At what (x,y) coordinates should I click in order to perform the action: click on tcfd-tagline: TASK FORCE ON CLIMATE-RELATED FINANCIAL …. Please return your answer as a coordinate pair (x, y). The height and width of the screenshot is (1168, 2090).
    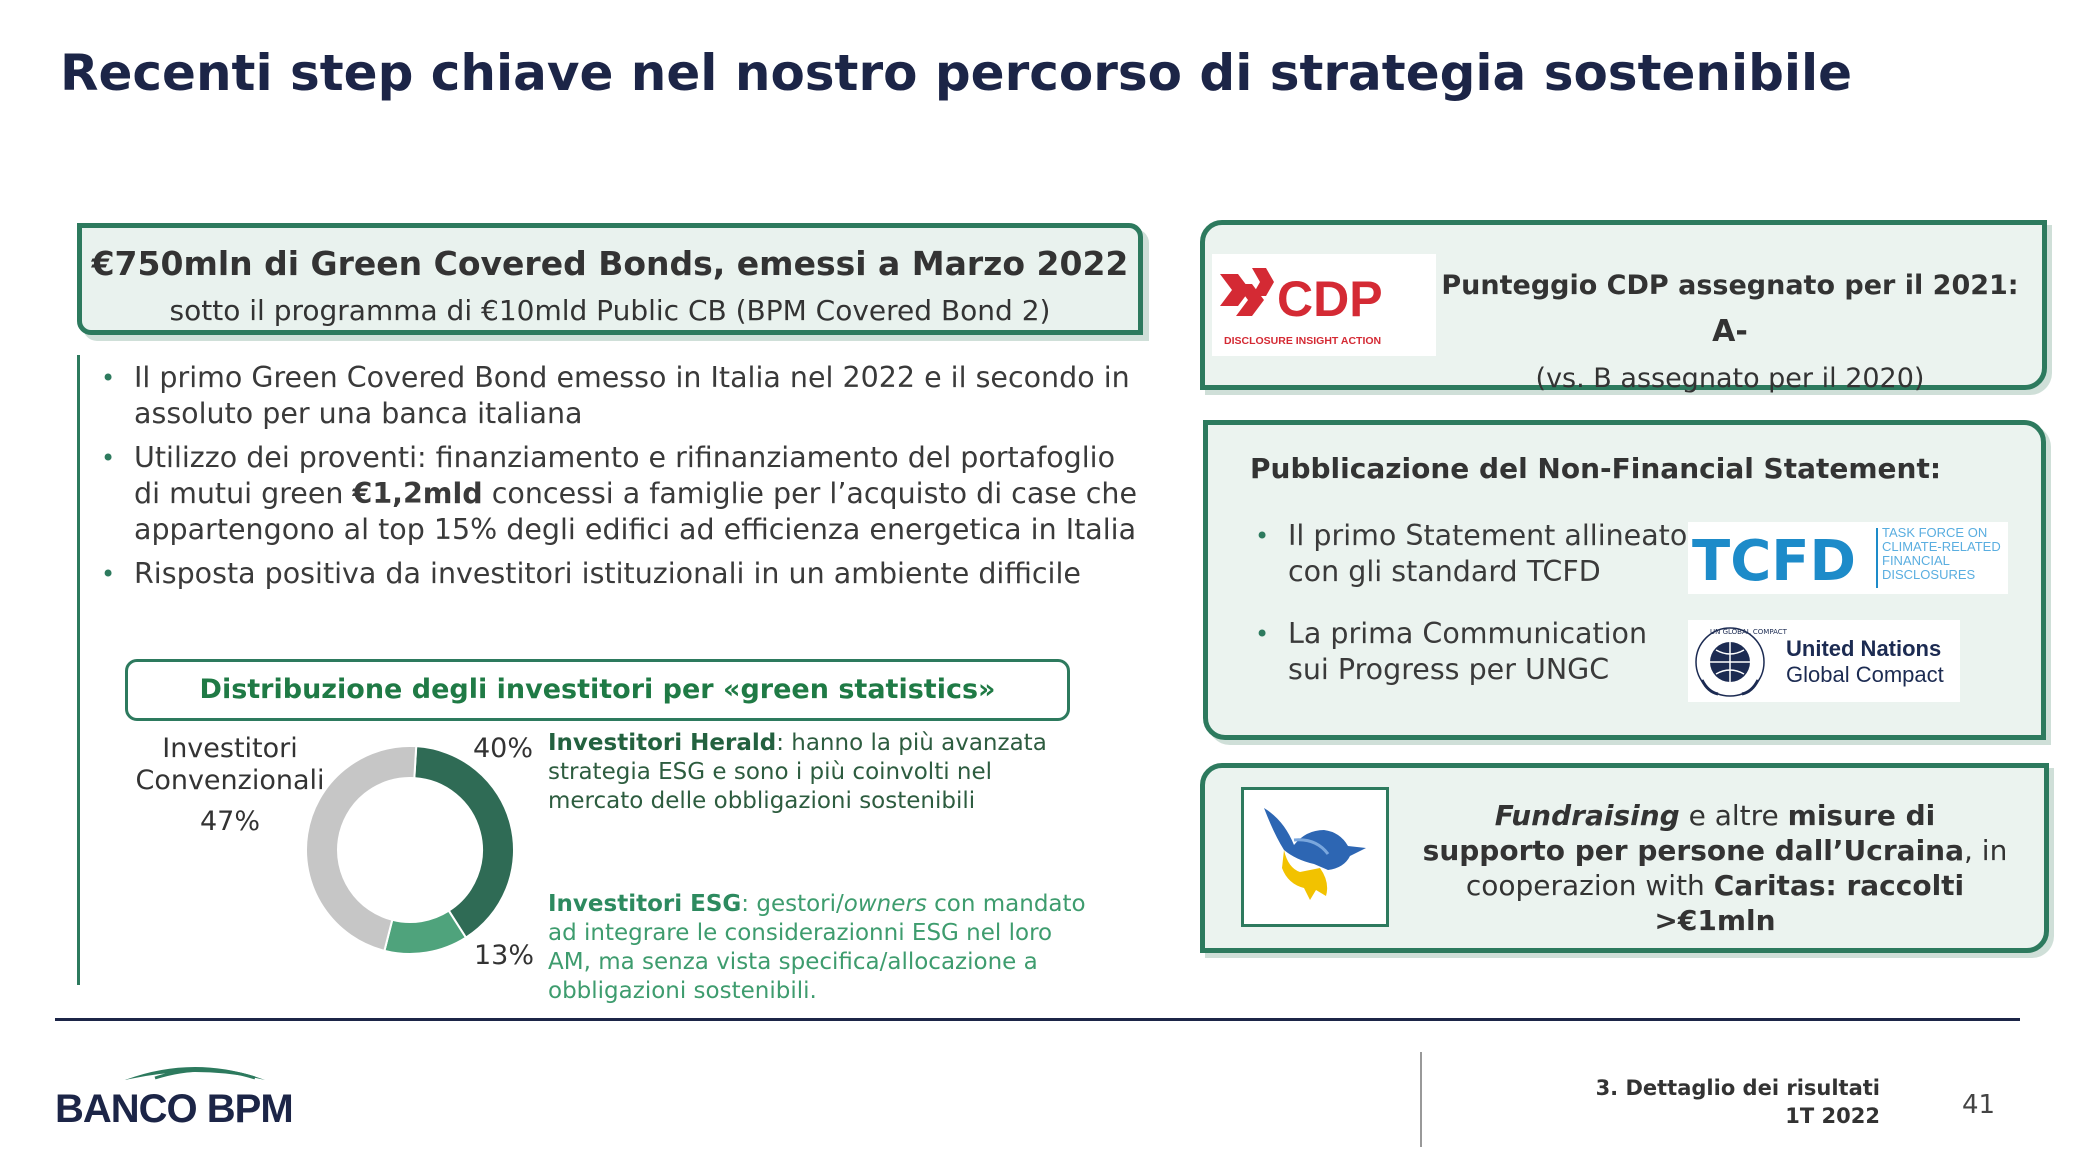
    Looking at the image, I should click on (1941, 554).